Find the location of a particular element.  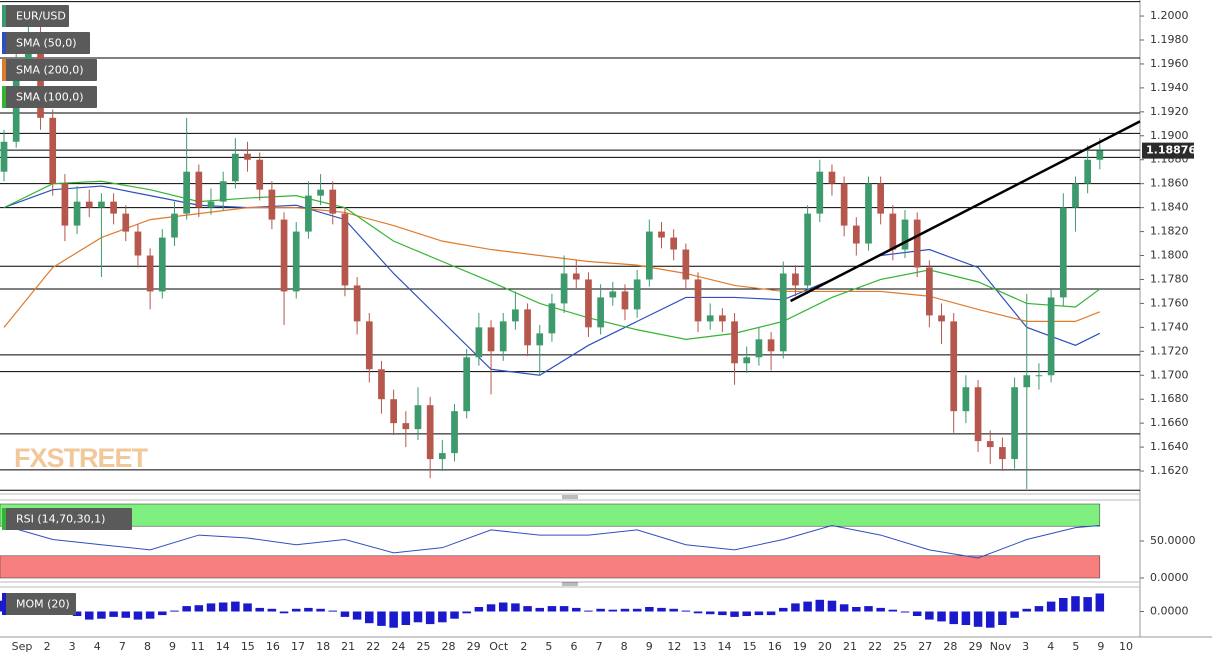

y-tick-label: 1.1900 is located at coordinates (1169, 135).